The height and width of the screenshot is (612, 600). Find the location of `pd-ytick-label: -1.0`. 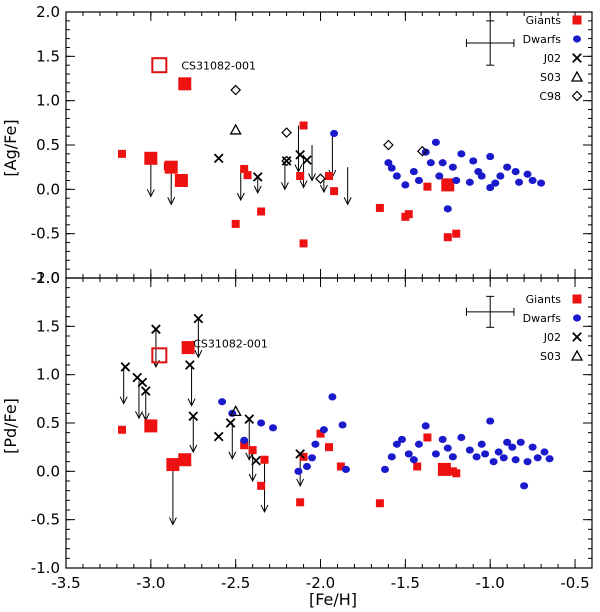

pd-ytick-label: -1.0 is located at coordinates (45, 568).